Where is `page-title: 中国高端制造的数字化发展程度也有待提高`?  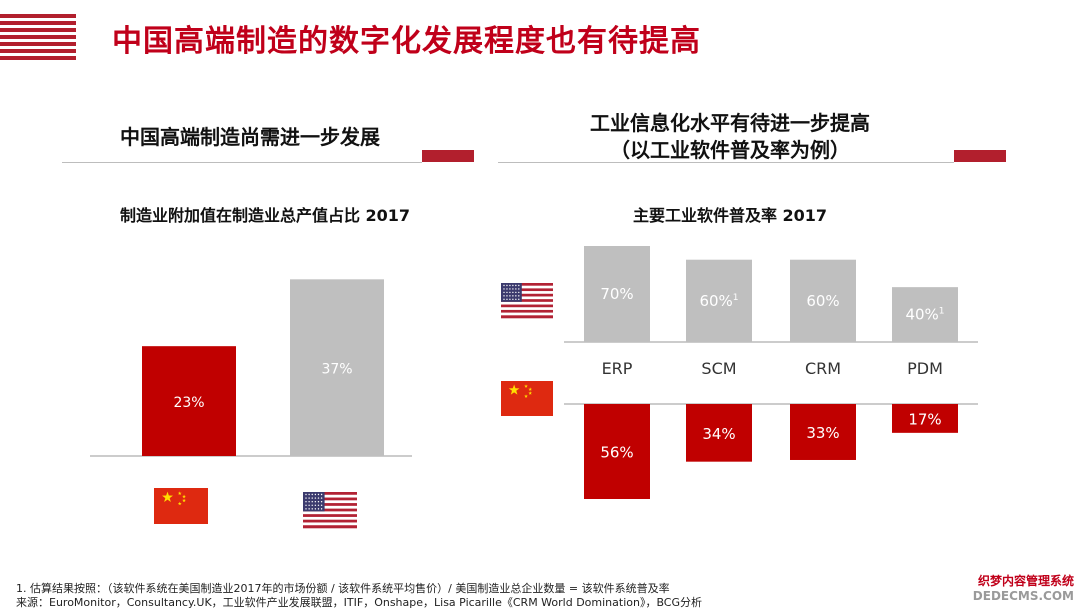
page-title: 中国高端制造的数字化发展程度也有待提高 is located at coordinates (406, 41).